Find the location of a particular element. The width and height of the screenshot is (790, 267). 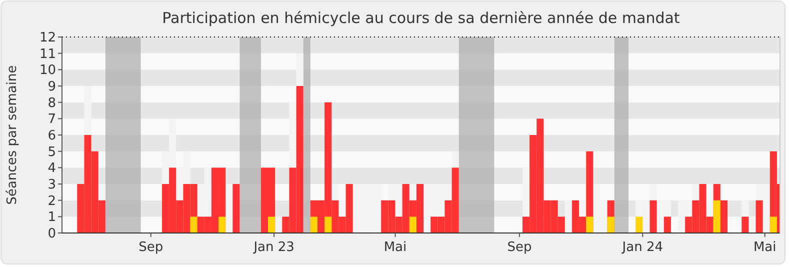

y-tick-label: 3 is located at coordinates (52, 185).